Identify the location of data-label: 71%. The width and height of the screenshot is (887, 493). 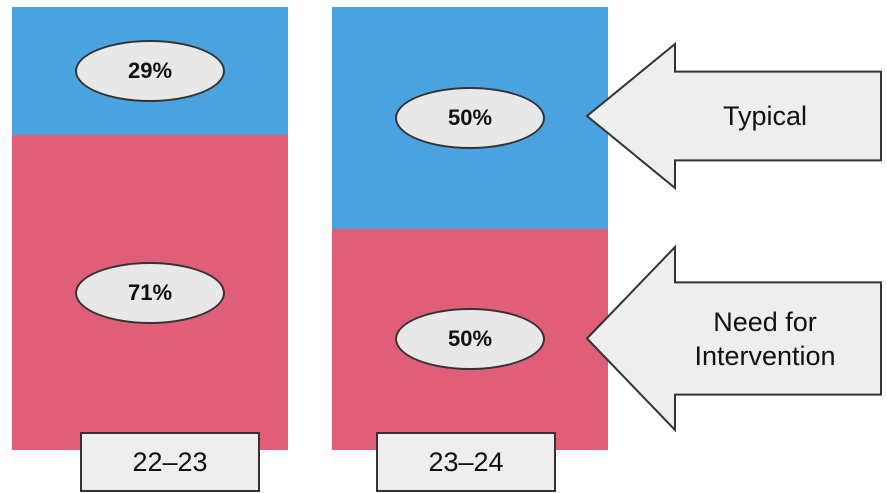
(150, 292).